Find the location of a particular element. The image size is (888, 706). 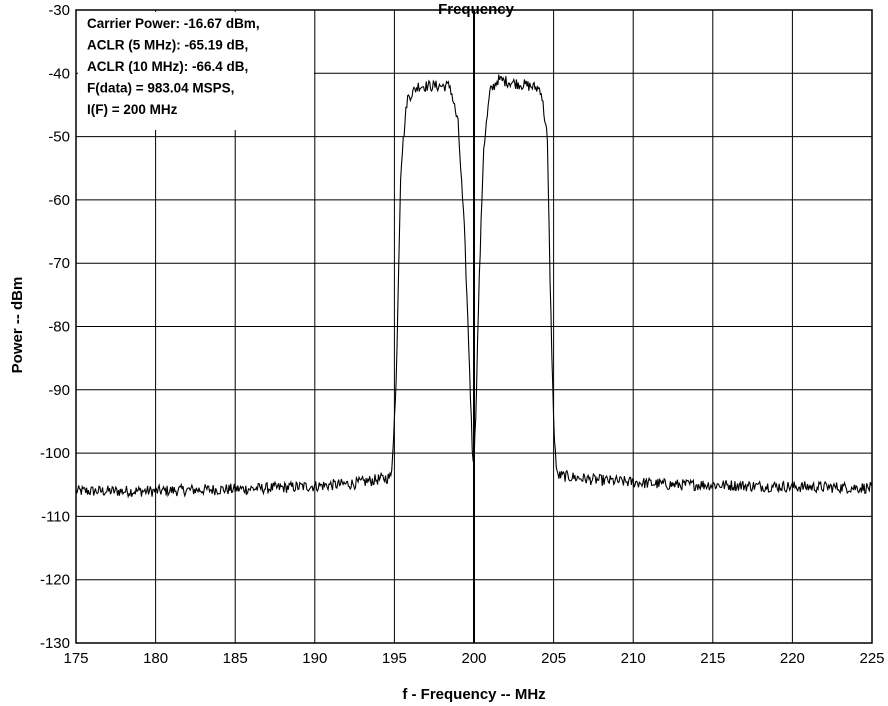

y-tick-label: -70 is located at coordinates (59, 263).